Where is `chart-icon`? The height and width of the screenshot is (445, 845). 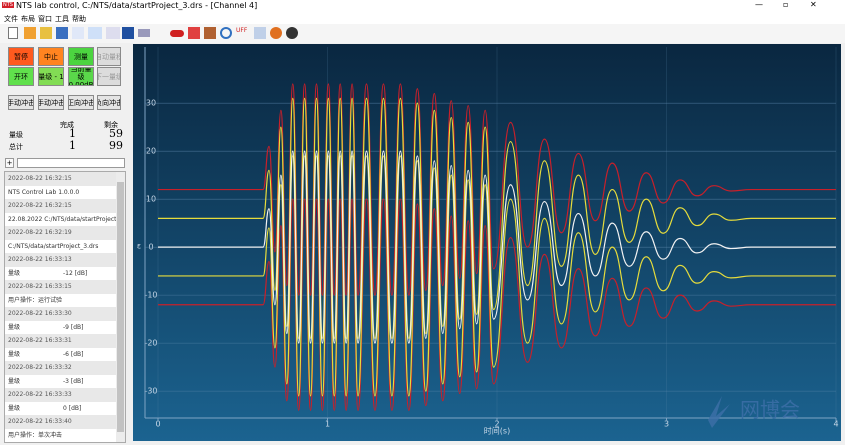 chart-icon is located at coordinates (128, 33).